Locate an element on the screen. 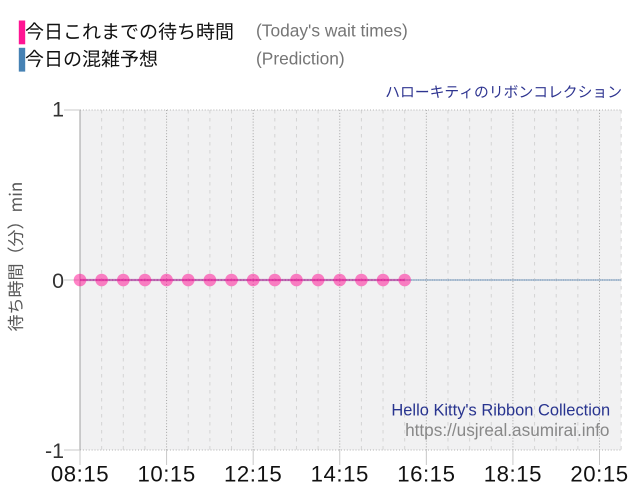 The width and height of the screenshot is (640, 500). svg-text: 18:15 is located at coordinates (513, 474).